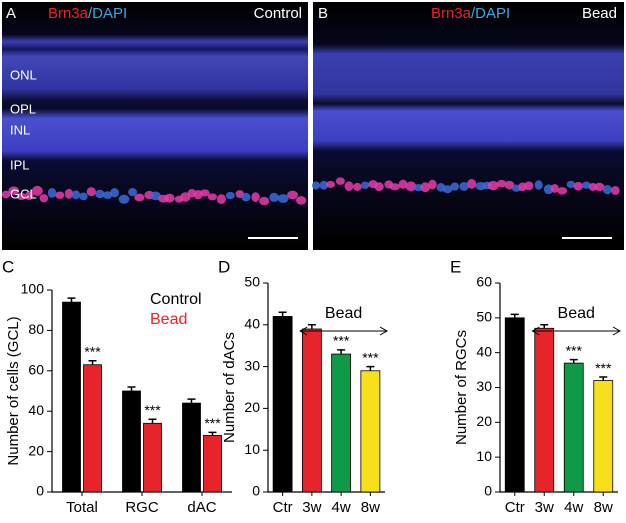 The height and width of the screenshot is (523, 626). Describe the element at coordinates (33, 289) in the screenshot. I see `y-tick-label: 100` at that location.